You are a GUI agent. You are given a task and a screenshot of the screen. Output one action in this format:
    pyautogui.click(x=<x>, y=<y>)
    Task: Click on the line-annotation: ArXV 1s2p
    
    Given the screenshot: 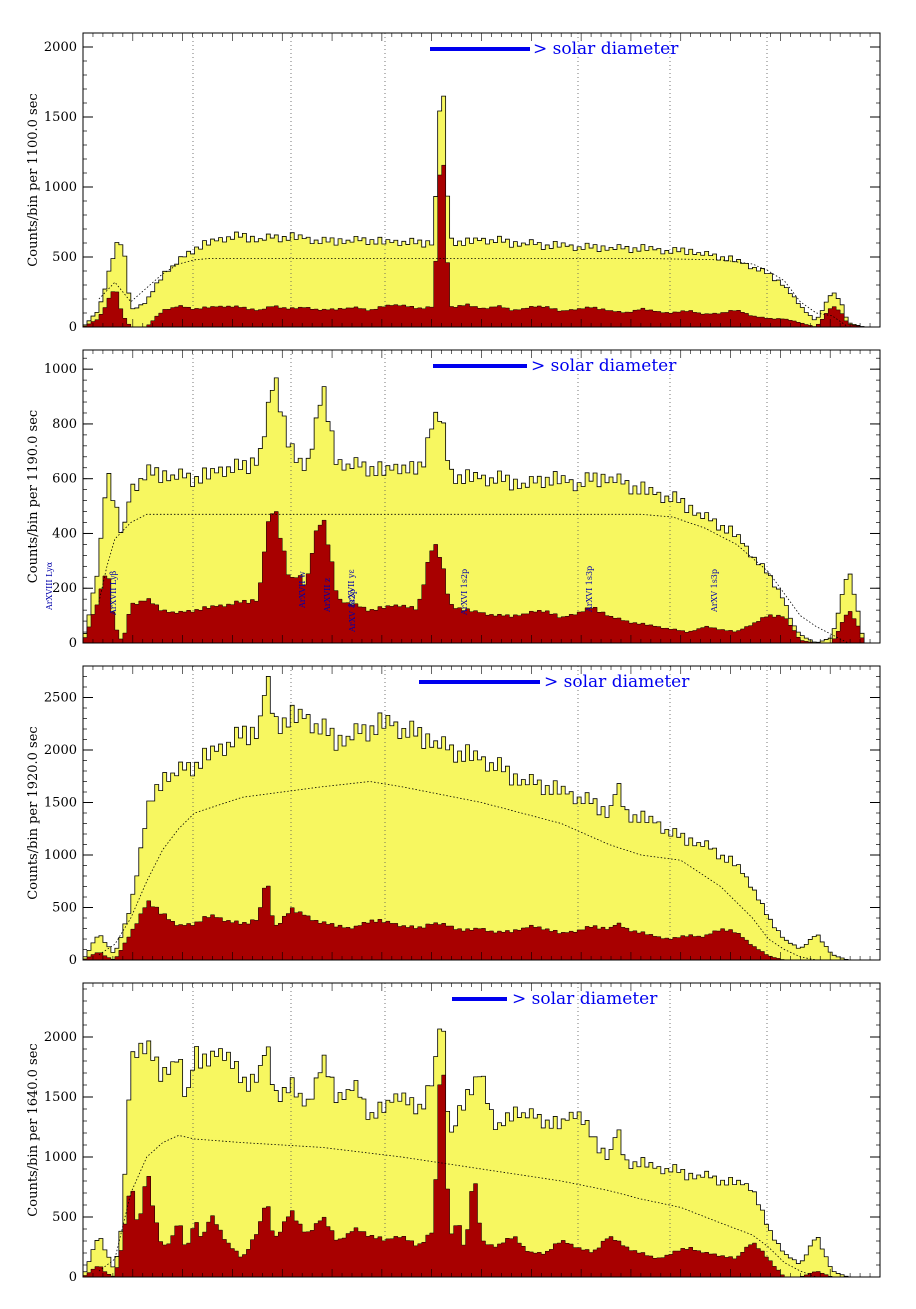 What is the action you would take?
    pyautogui.click(x=352, y=611)
    